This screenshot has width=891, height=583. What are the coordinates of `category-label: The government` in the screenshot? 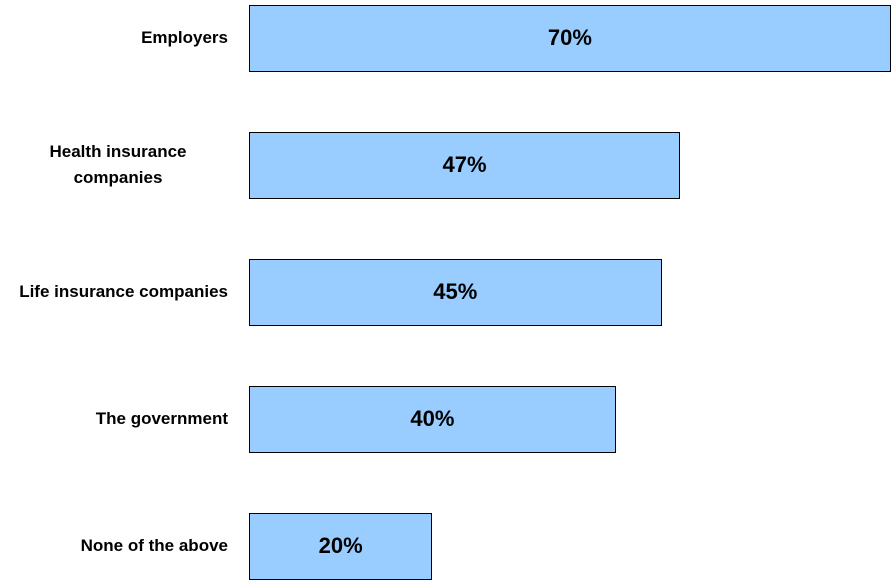 It's located at (161, 418).